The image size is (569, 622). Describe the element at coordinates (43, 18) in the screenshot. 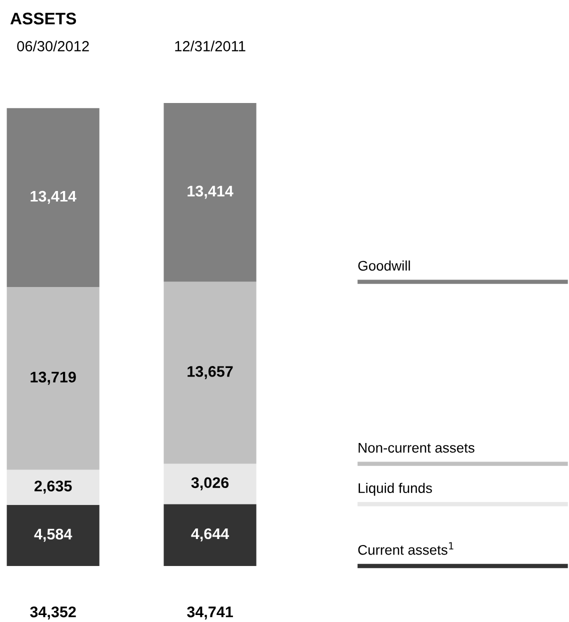

I see `chart-title: ASSETS` at that location.